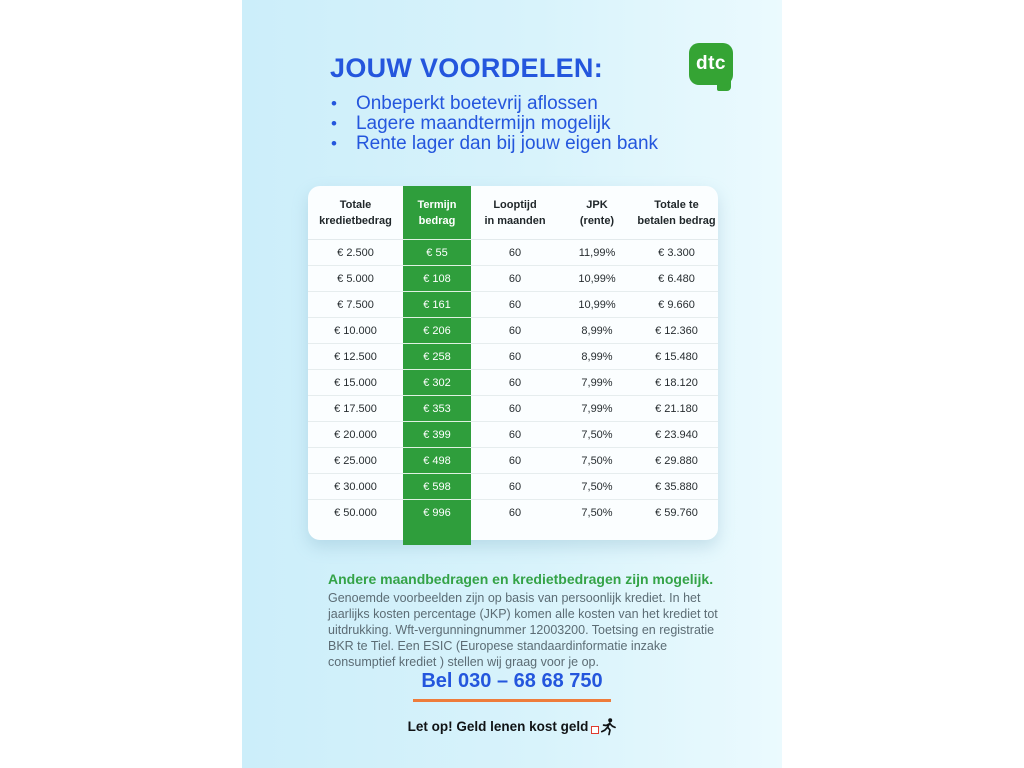 Image resolution: width=1024 pixels, height=768 pixels. What do you see at coordinates (498, 726) in the screenshot?
I see `warning-label: Let op! Geld lenen kost geld` at bounding box center [498, 726].